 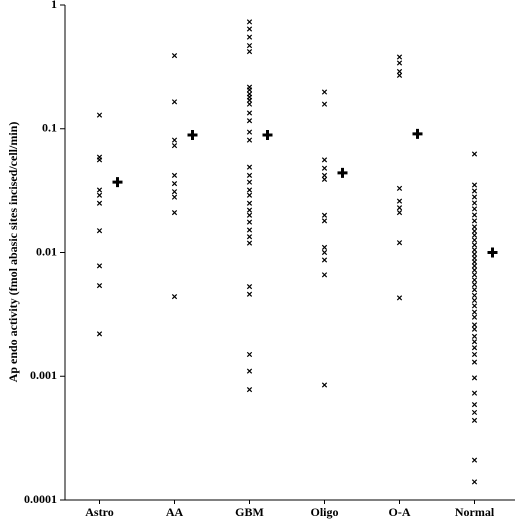 I want to click on x-tick-label: GBM, so click(x=249, y=512).